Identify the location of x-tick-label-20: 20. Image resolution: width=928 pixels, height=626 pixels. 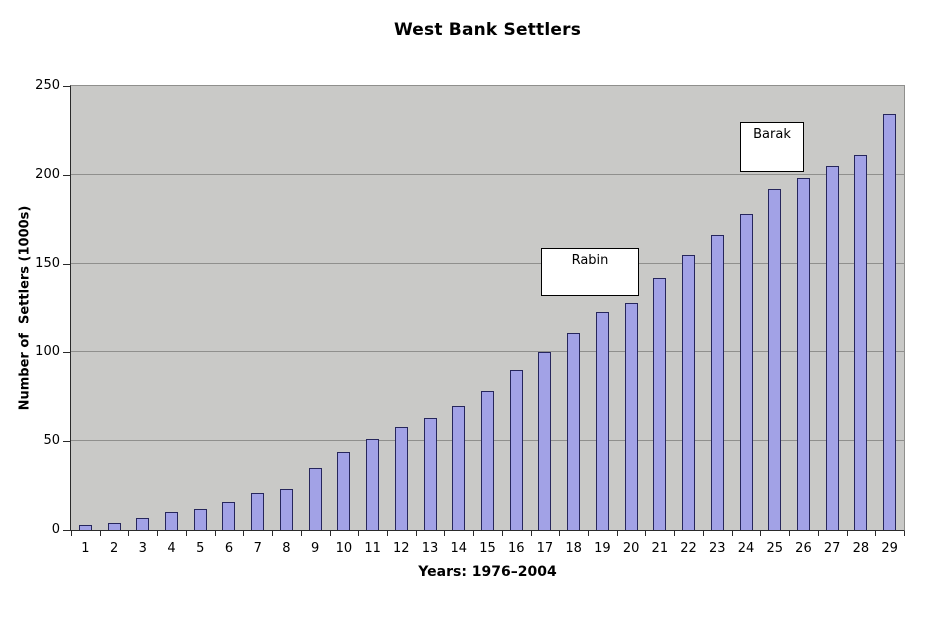
(631, 548).